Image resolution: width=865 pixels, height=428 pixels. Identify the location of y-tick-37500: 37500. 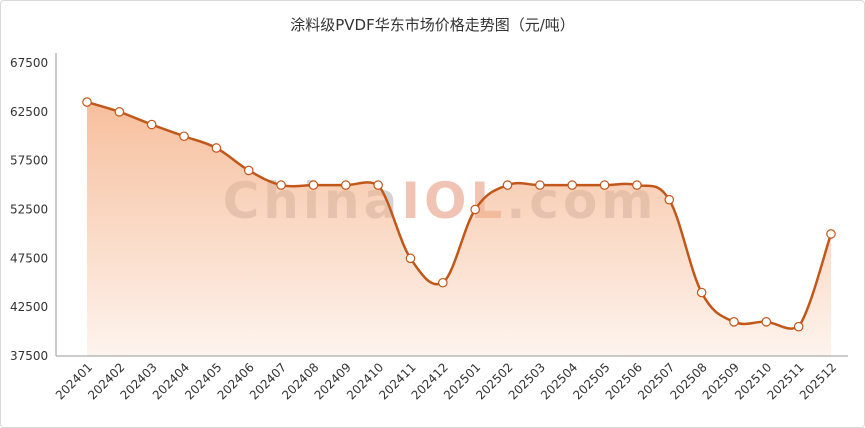
(29, 356).